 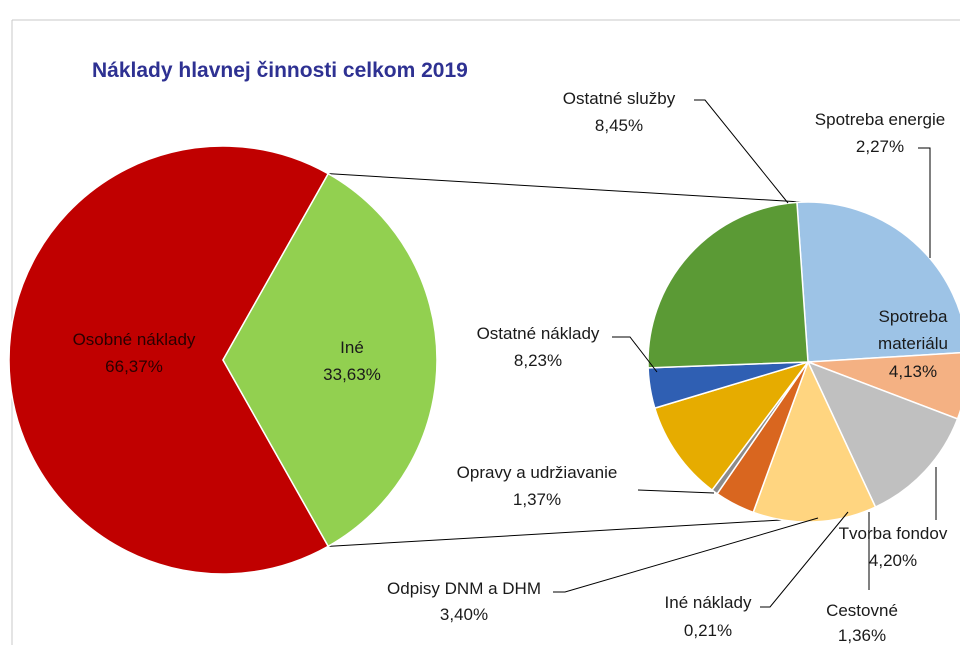 I want to click on secondary-value-ine-naklady: 0,21%, so click(x=708, y=630).